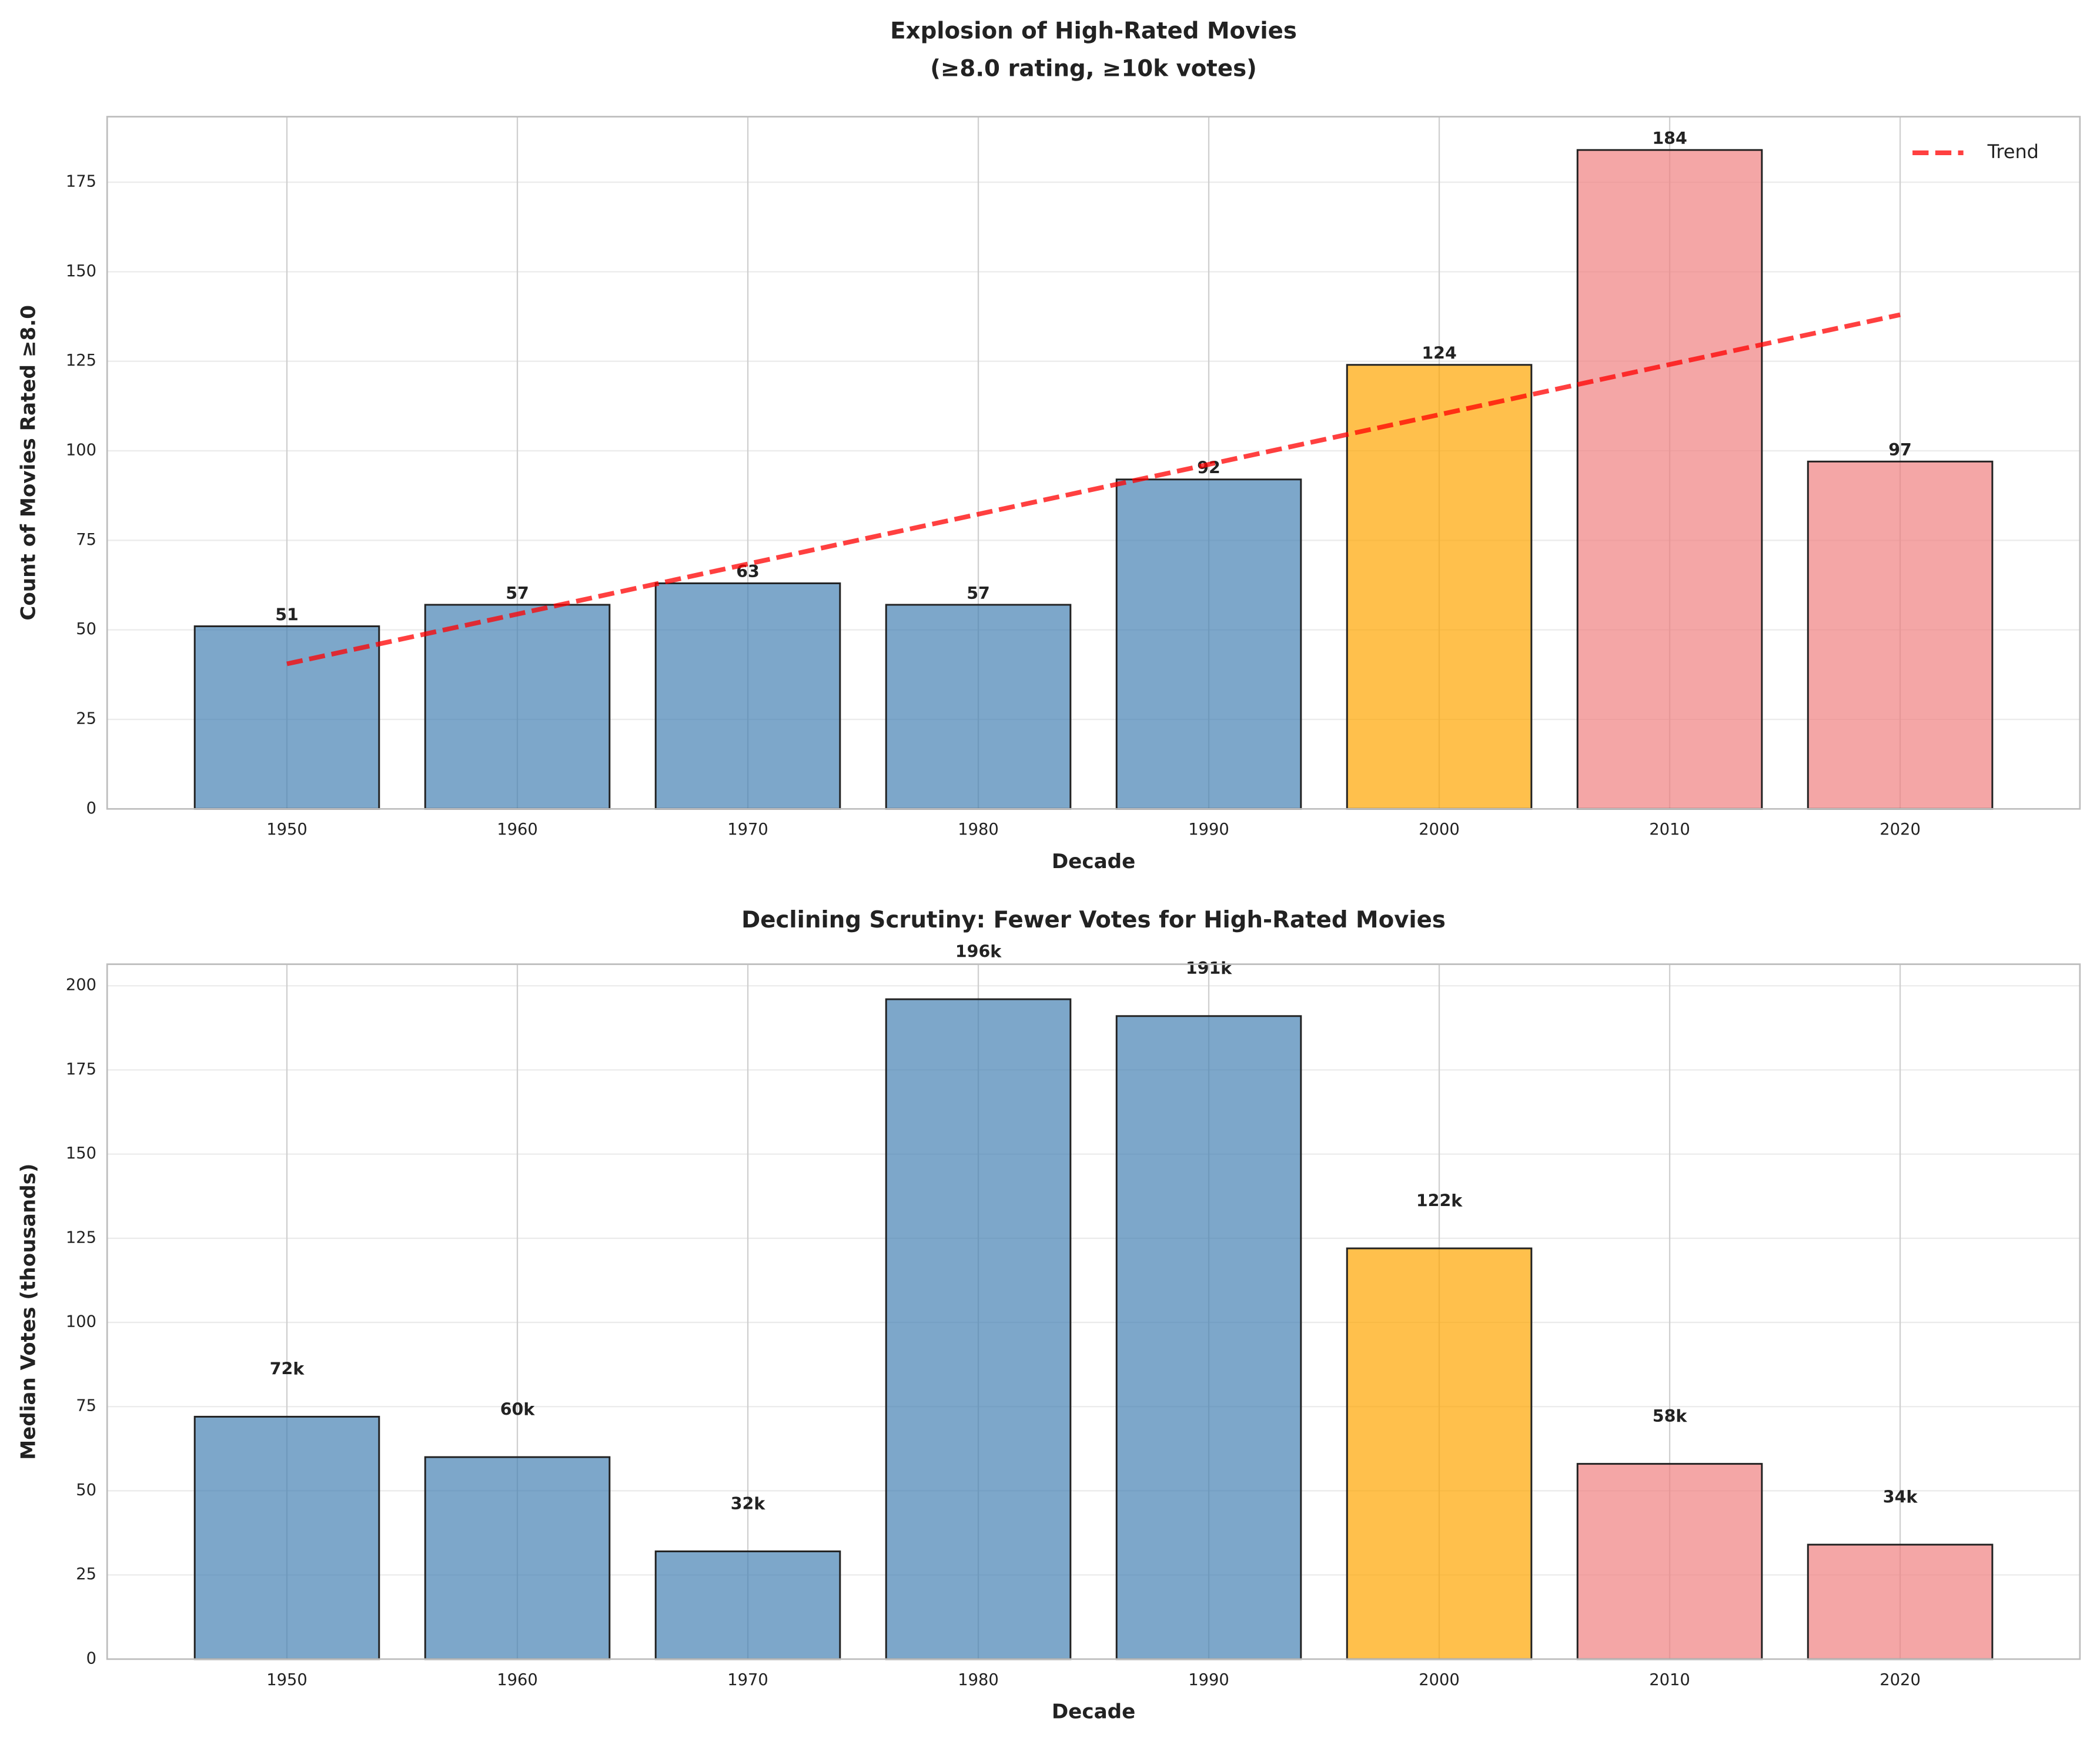 Image resolution: width=2100 pixels, height=1745 pixels. What do you see at coordinates (81, 985) in the screenshot?
I see `y-tick-label: 200` at bounding box center [81, 985].